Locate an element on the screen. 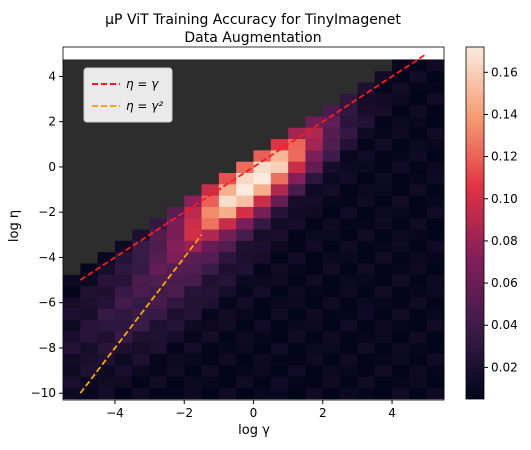  y-tick-label: −2 is located at coordinates (47, 212).